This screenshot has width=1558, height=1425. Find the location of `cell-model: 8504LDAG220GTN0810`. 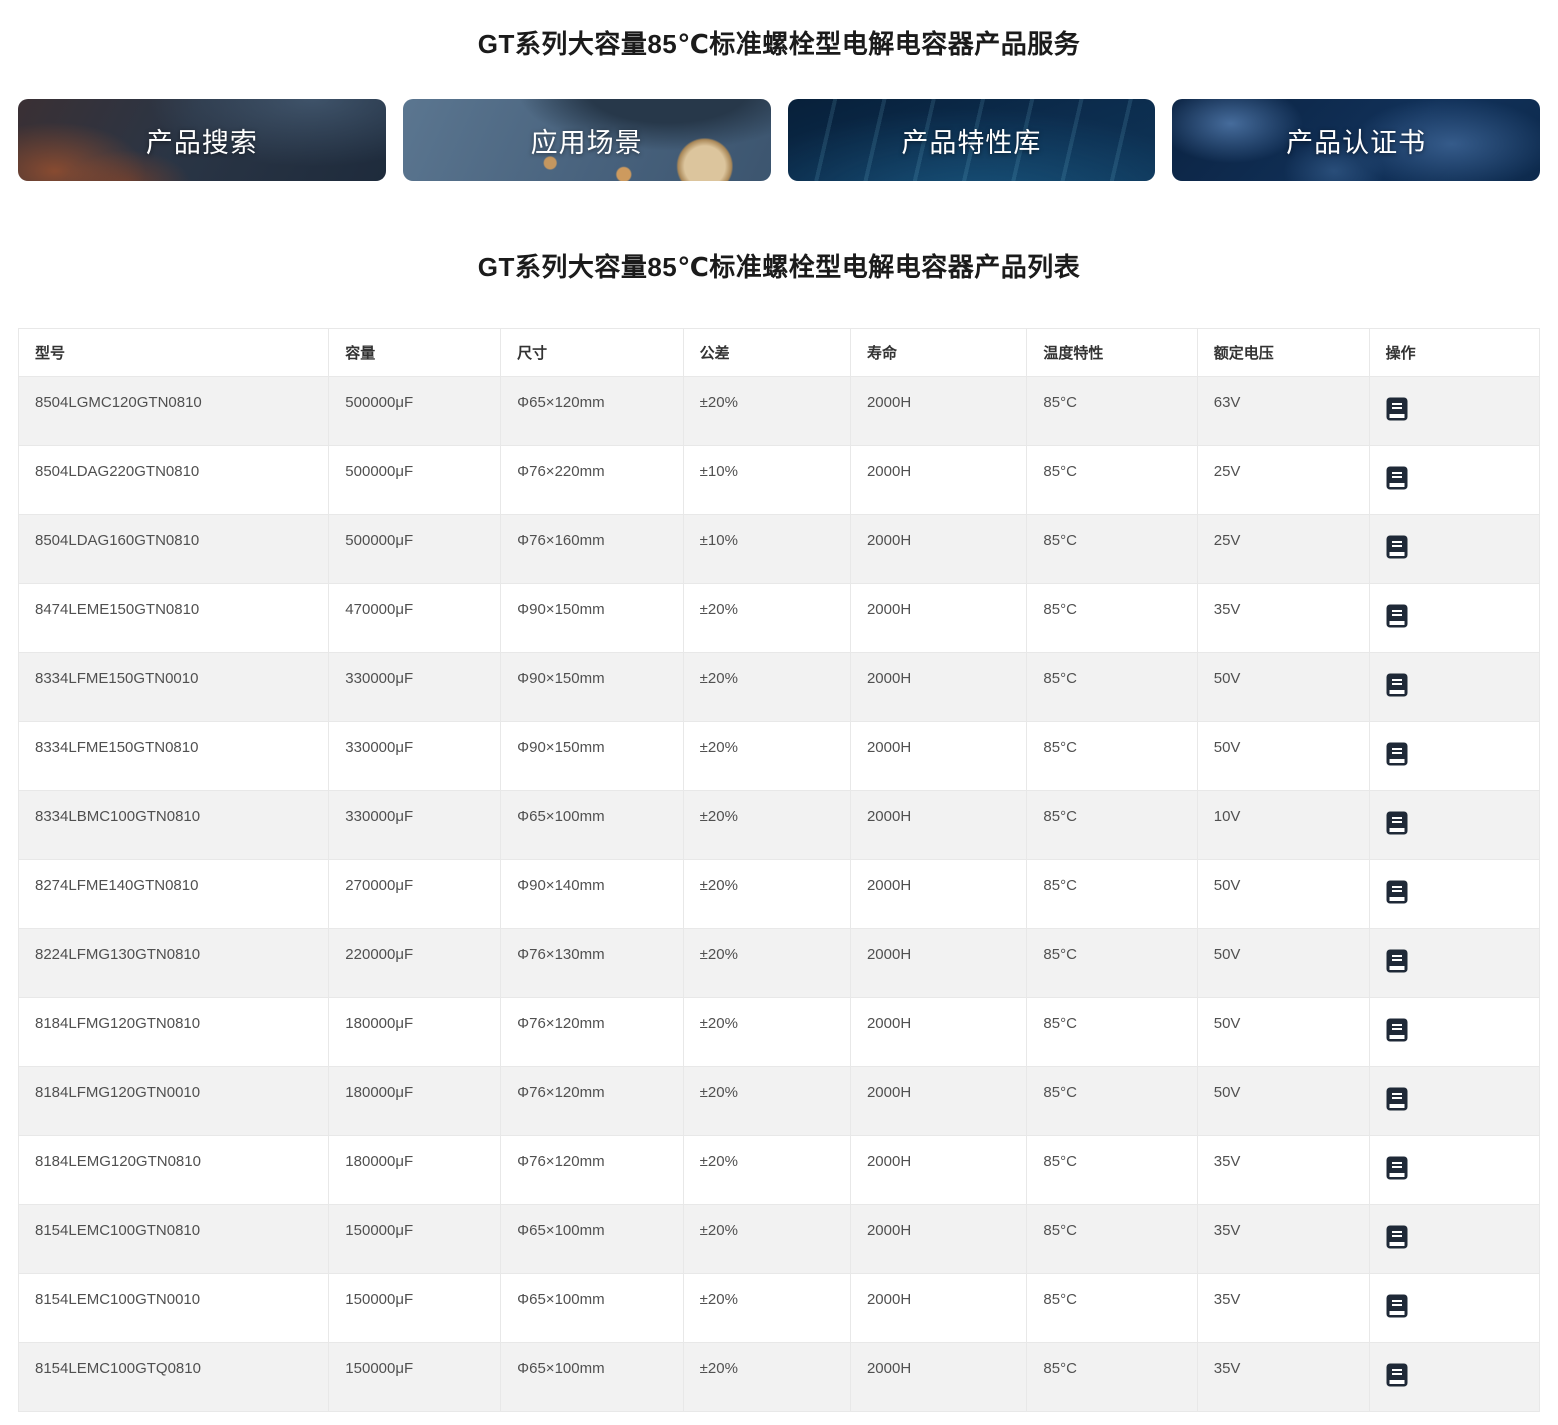

cell-model: 8504LDAG220GTN0810 is located at coordinates (173, 480).